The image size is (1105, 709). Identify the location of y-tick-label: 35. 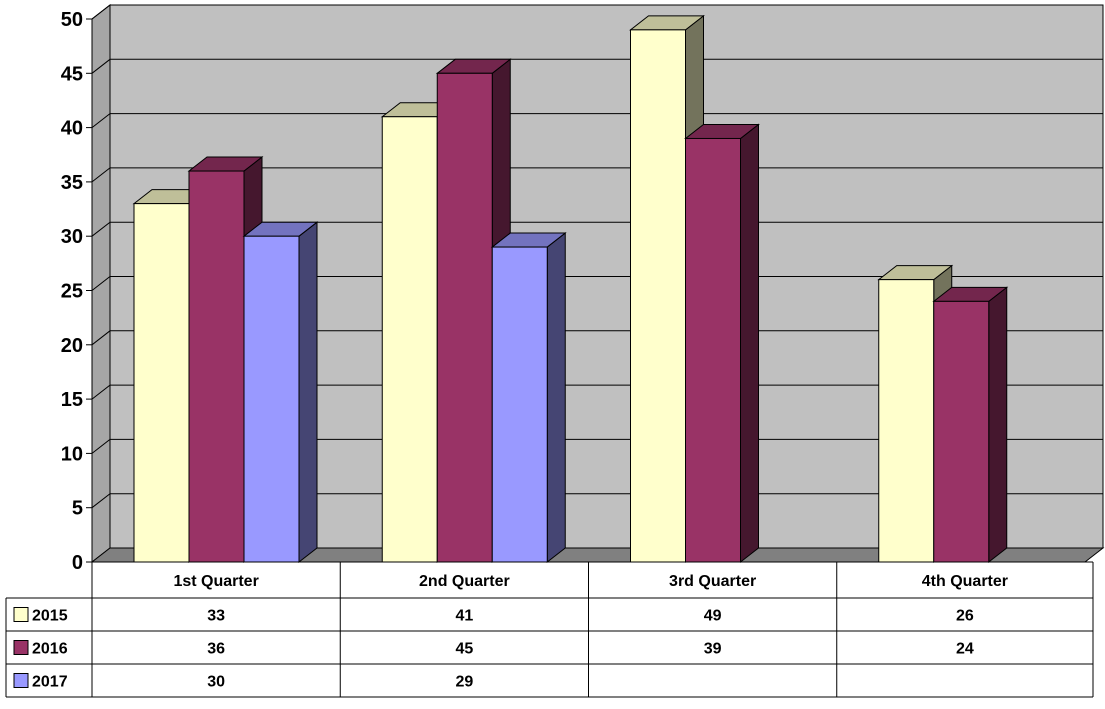
(72, 183).